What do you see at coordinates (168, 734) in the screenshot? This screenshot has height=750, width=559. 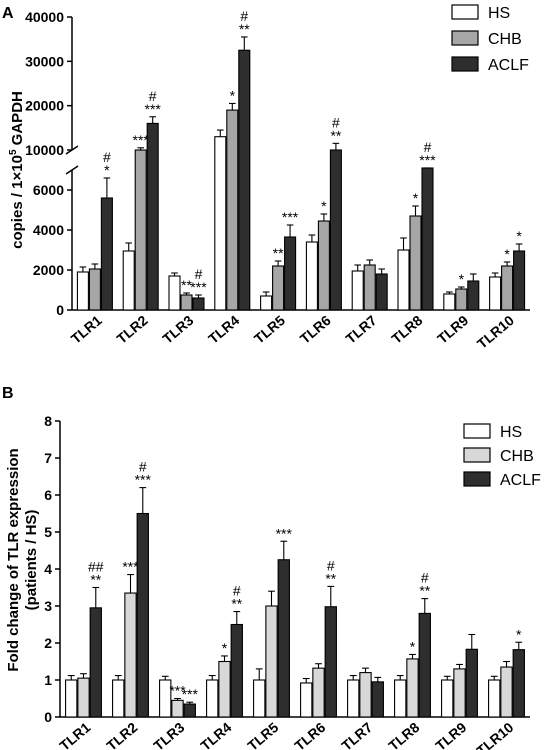 I see `x-tick-label: TLR3` at bounding box center [168, 734].